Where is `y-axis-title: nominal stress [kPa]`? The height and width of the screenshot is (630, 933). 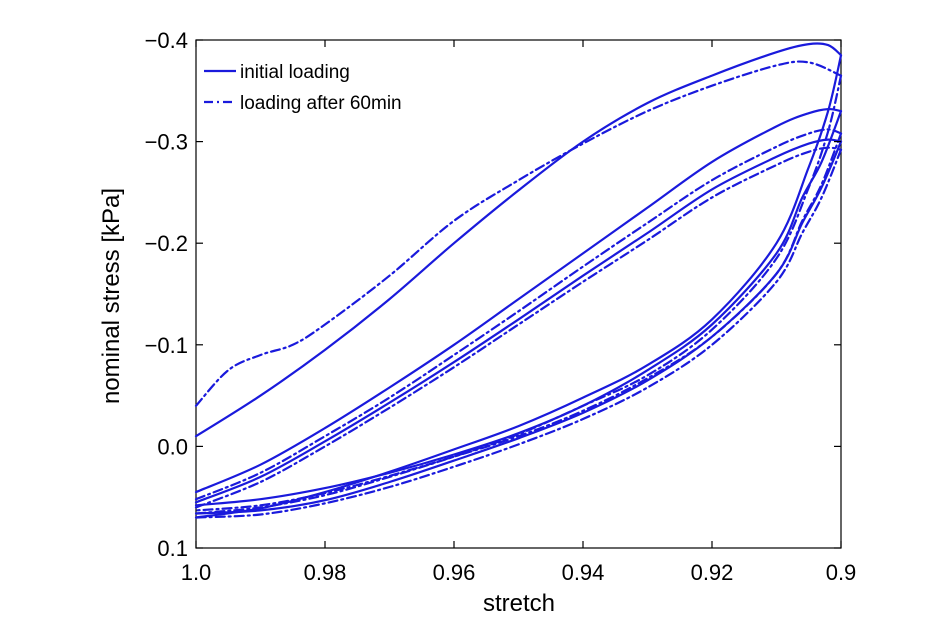
y-axis-title: nominal stress [kPa] is located at coordinates (111, 296).